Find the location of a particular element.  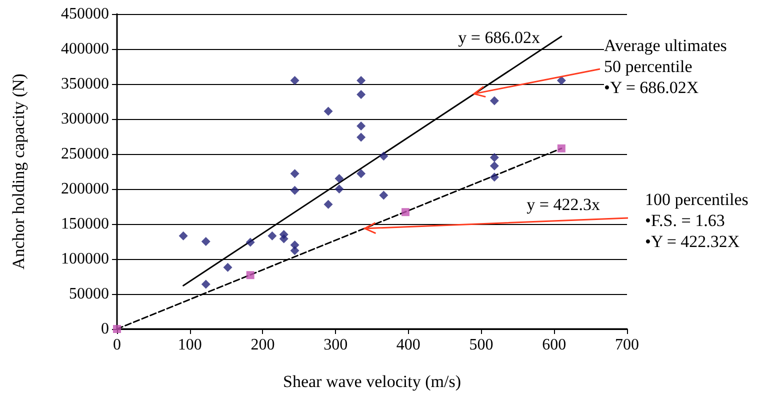

annotation: y = 422.3x is located at coordinates (563, 204).